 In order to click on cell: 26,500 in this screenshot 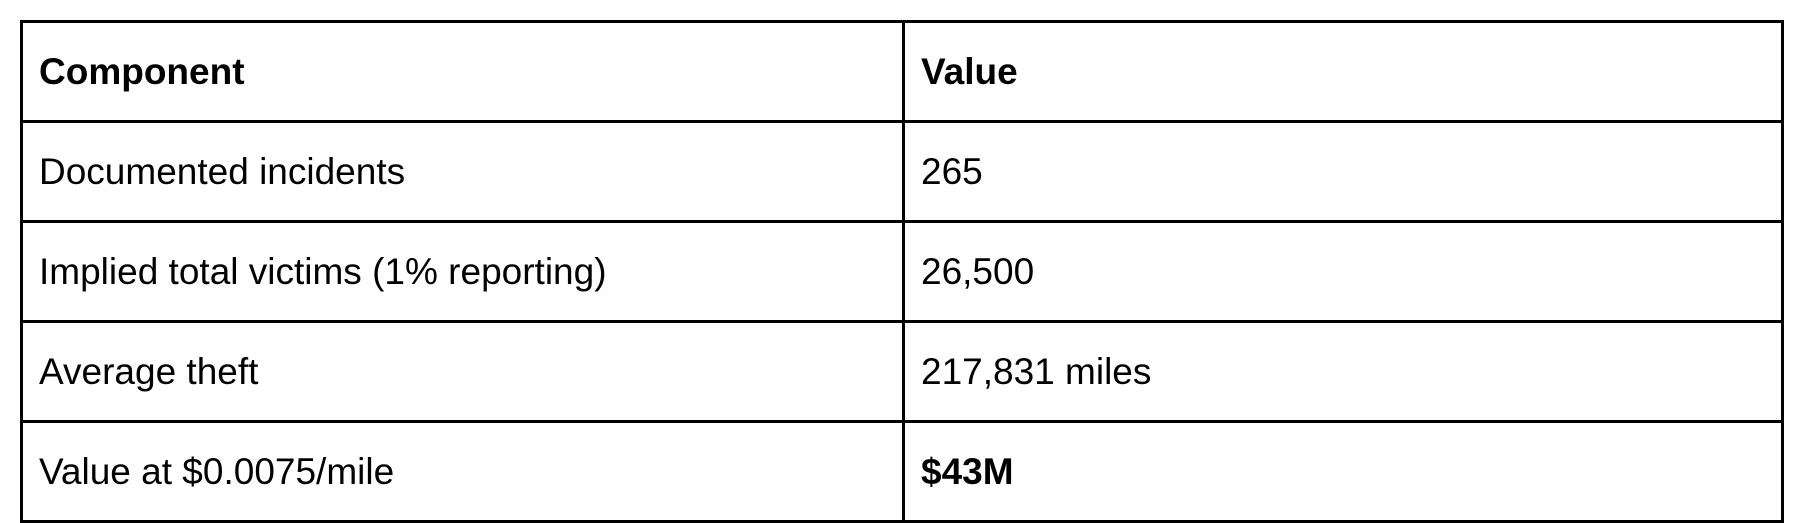, I will do `click(1343, 271)`.